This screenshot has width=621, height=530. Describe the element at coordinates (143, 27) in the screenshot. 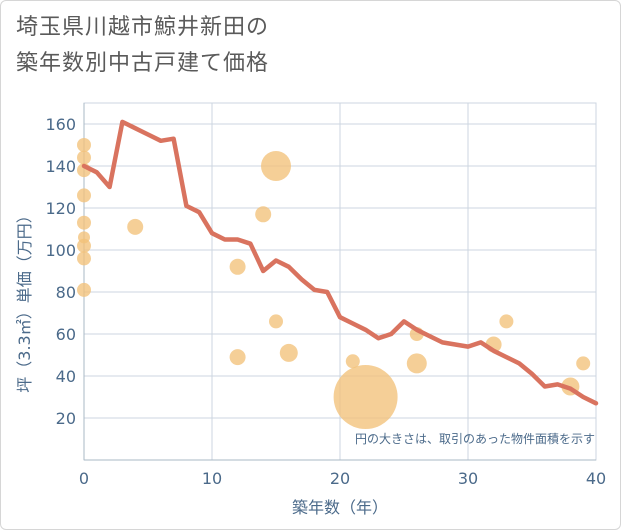

I see `chart-title-line1: 埼玉県川越市鯨井新田の` at that location.